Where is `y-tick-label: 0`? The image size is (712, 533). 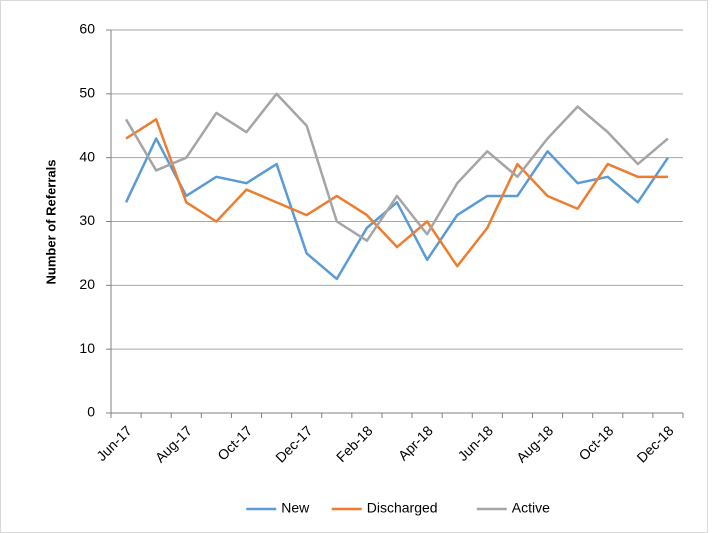
y-tick-label: 0 is located at coordinates (91, 412).